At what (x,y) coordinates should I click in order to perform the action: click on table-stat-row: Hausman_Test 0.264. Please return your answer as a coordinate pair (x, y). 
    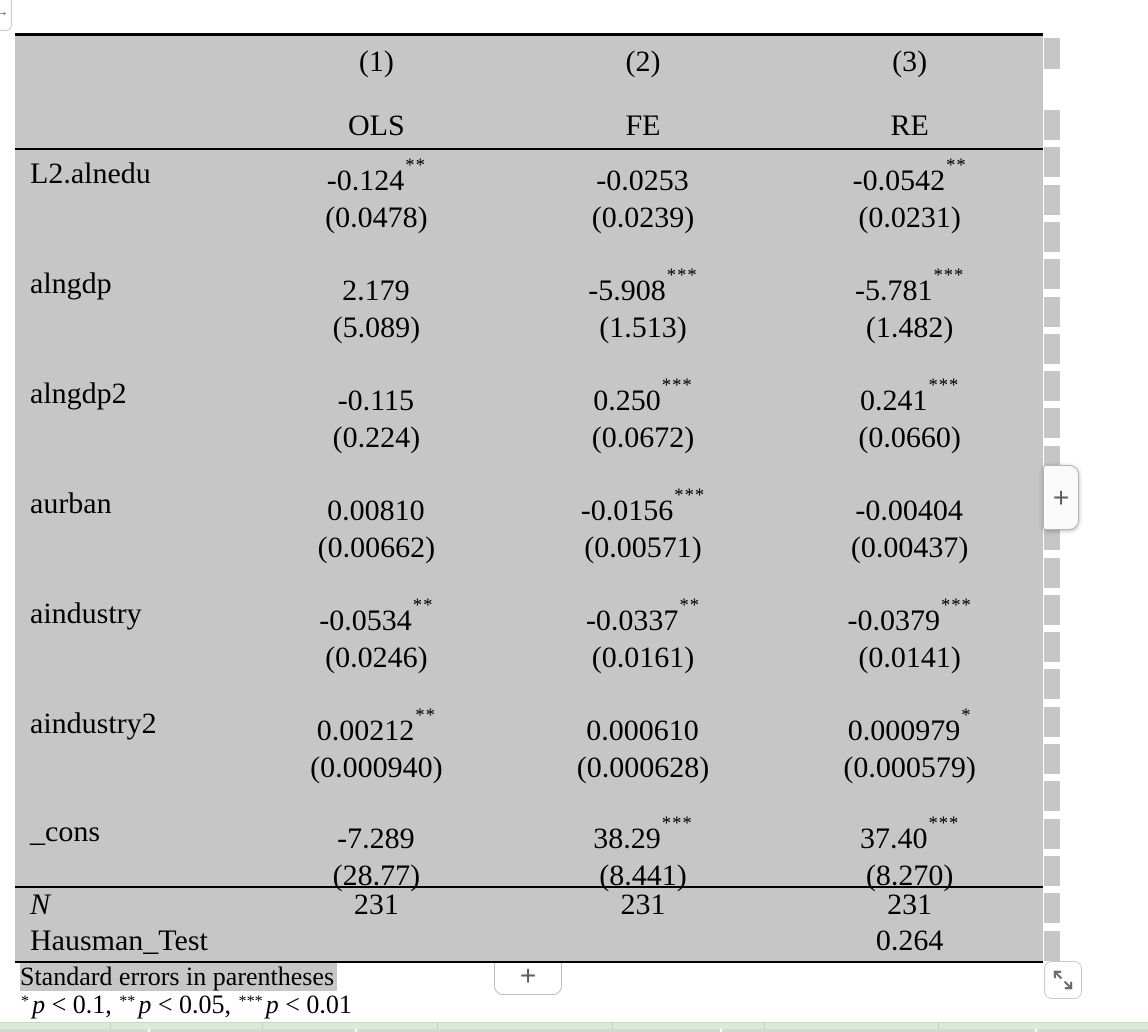
    Looking at the image, I should click on (529, 941).